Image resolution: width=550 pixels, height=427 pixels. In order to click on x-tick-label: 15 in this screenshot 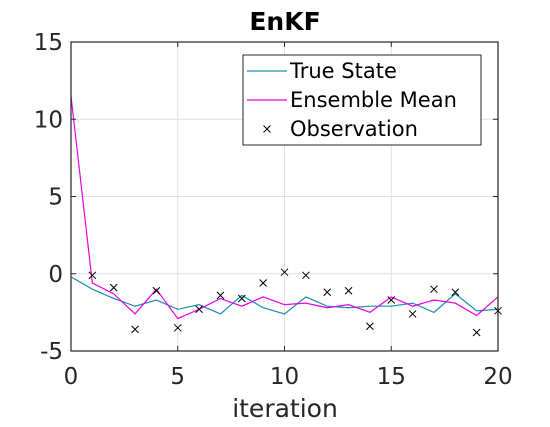, I will do `click(391, 377)`.